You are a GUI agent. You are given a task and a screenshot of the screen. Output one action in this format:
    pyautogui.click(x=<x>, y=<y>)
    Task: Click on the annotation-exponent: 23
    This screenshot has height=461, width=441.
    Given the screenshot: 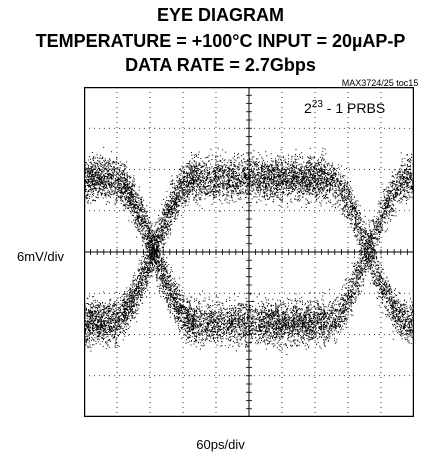 What is the action you would take?
    pyautogui.click(x=317, y=104)
    